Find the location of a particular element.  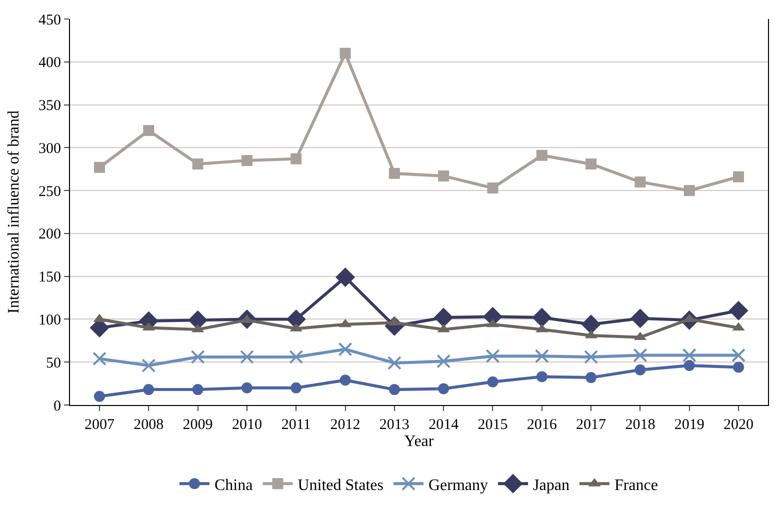

x-axis-title: Year is located at coordinates (419, 441).